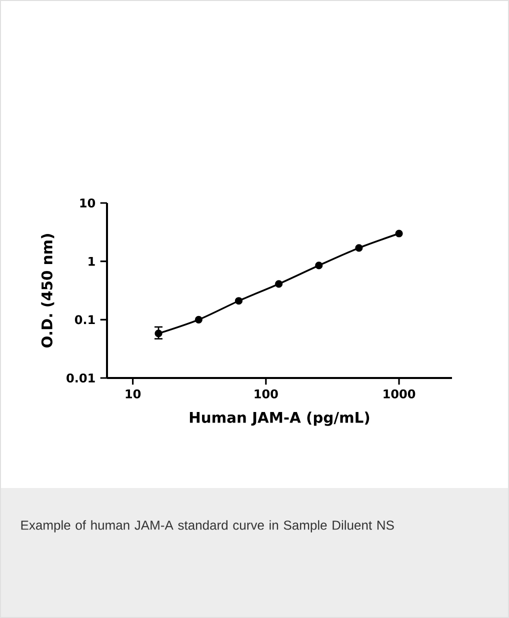 Image resolution: width=509 pixels, height=618 pixels. What do you see at coordinates (280, 419) in the screenshot?
I see `x-axis-title: Human JAM-A (pg/mL)` at bounding box center [280, 419].